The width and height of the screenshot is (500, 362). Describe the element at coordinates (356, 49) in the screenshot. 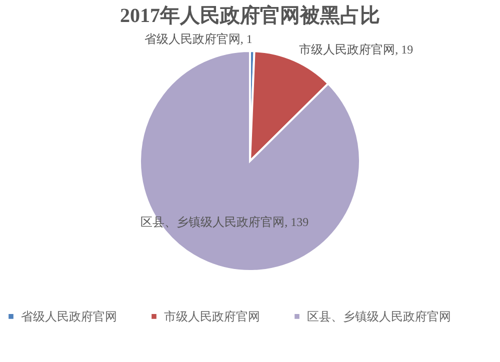

I see `data-label: 市级人民政府官网, 19` at that location.